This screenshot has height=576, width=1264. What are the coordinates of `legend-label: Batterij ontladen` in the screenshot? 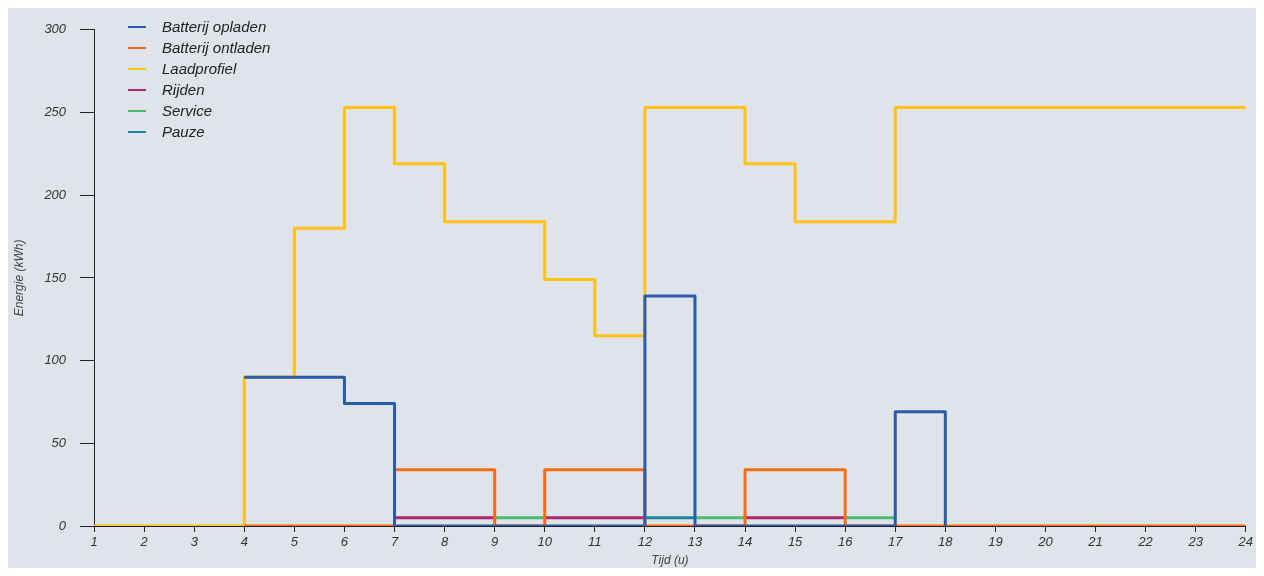 It's located at (216, 47).